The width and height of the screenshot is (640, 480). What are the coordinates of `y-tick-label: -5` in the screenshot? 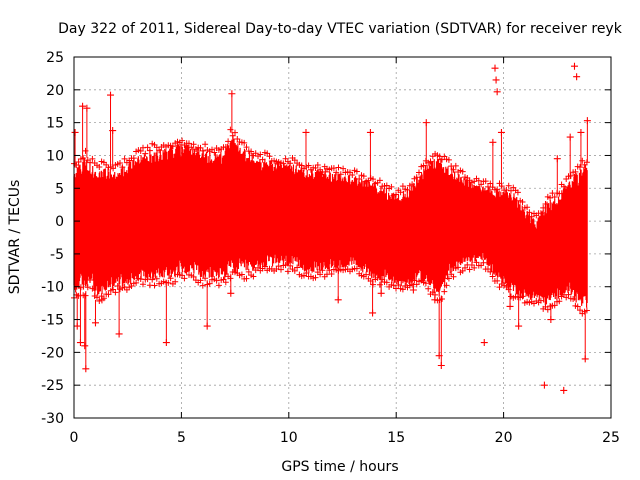 It's located at (57, 255).